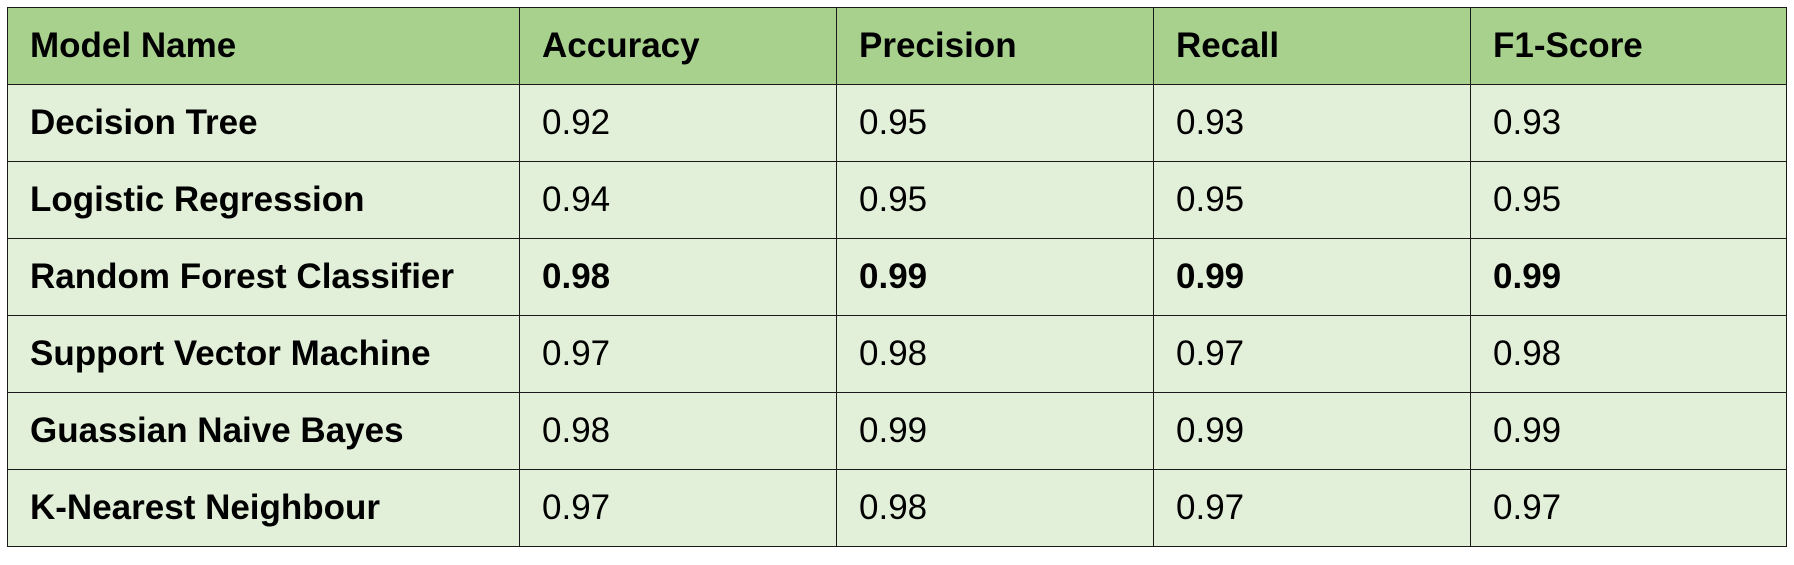  Describe the element at coordinates (1312, 123) in the screenshot. I see `recall-cell: 0.93` at that location.